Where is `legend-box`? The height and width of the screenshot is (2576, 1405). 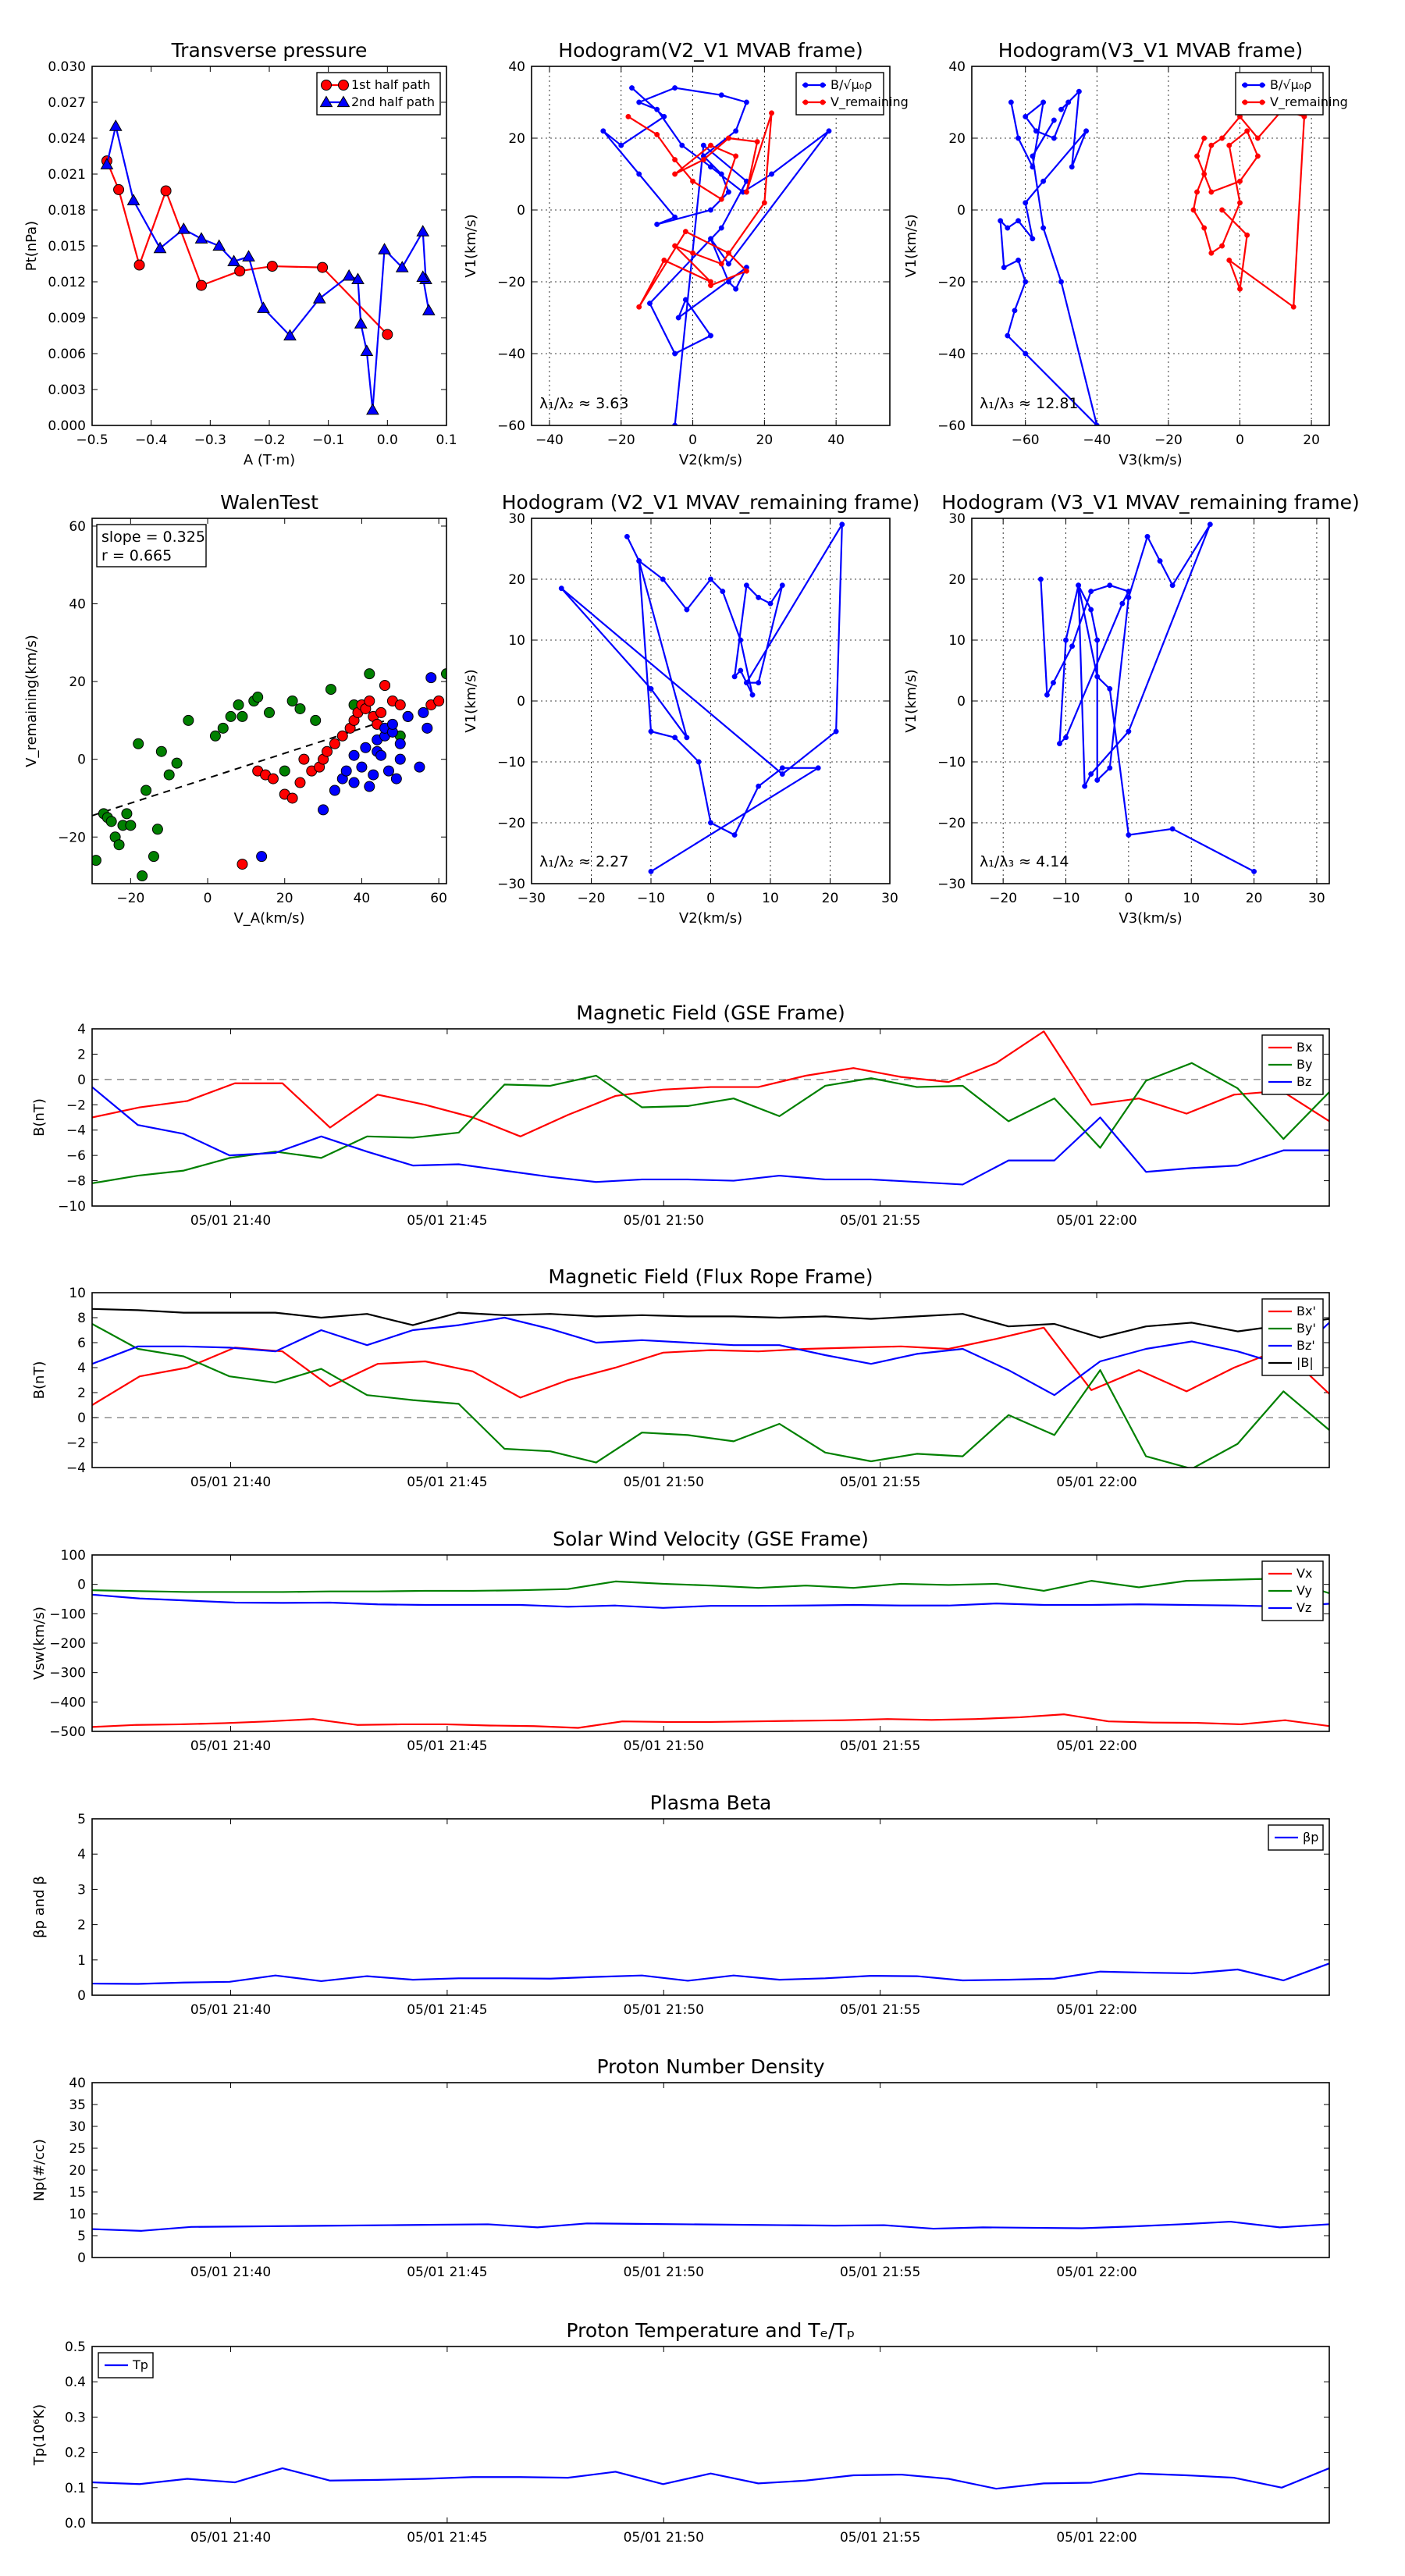
legend-box is located at coordinates (378, 94).